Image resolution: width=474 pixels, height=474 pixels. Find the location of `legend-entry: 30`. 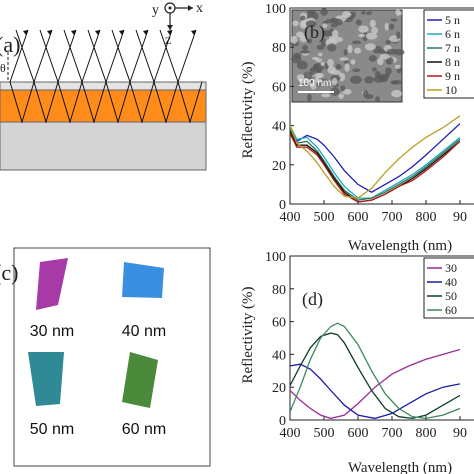

legend-entry: 30 is located at coordinates (451, 268).